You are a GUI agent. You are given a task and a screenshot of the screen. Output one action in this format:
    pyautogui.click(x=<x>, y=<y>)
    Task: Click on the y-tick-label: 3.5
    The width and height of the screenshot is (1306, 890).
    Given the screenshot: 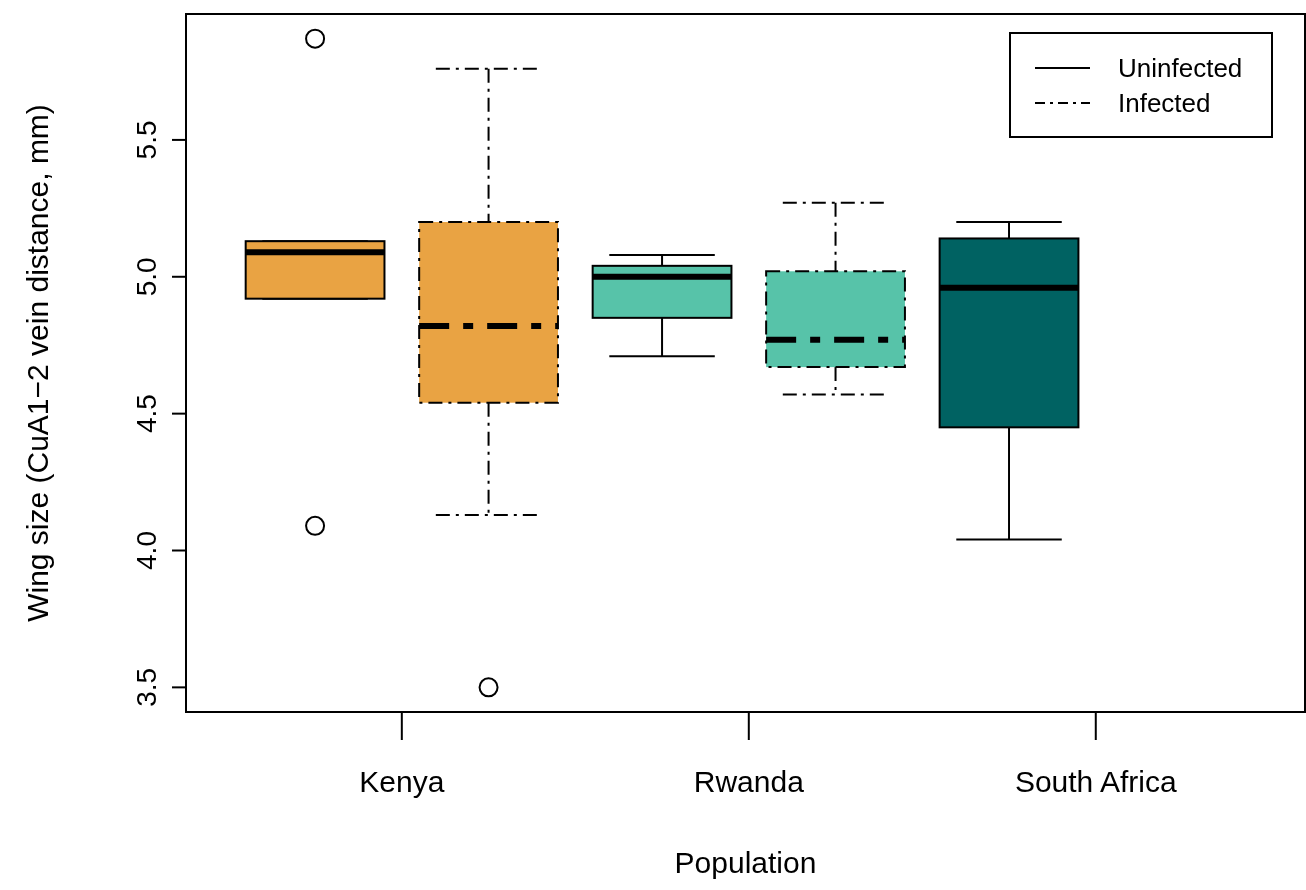 What is the action you would take?
    pyautogui.click(x=146, y=687)
    